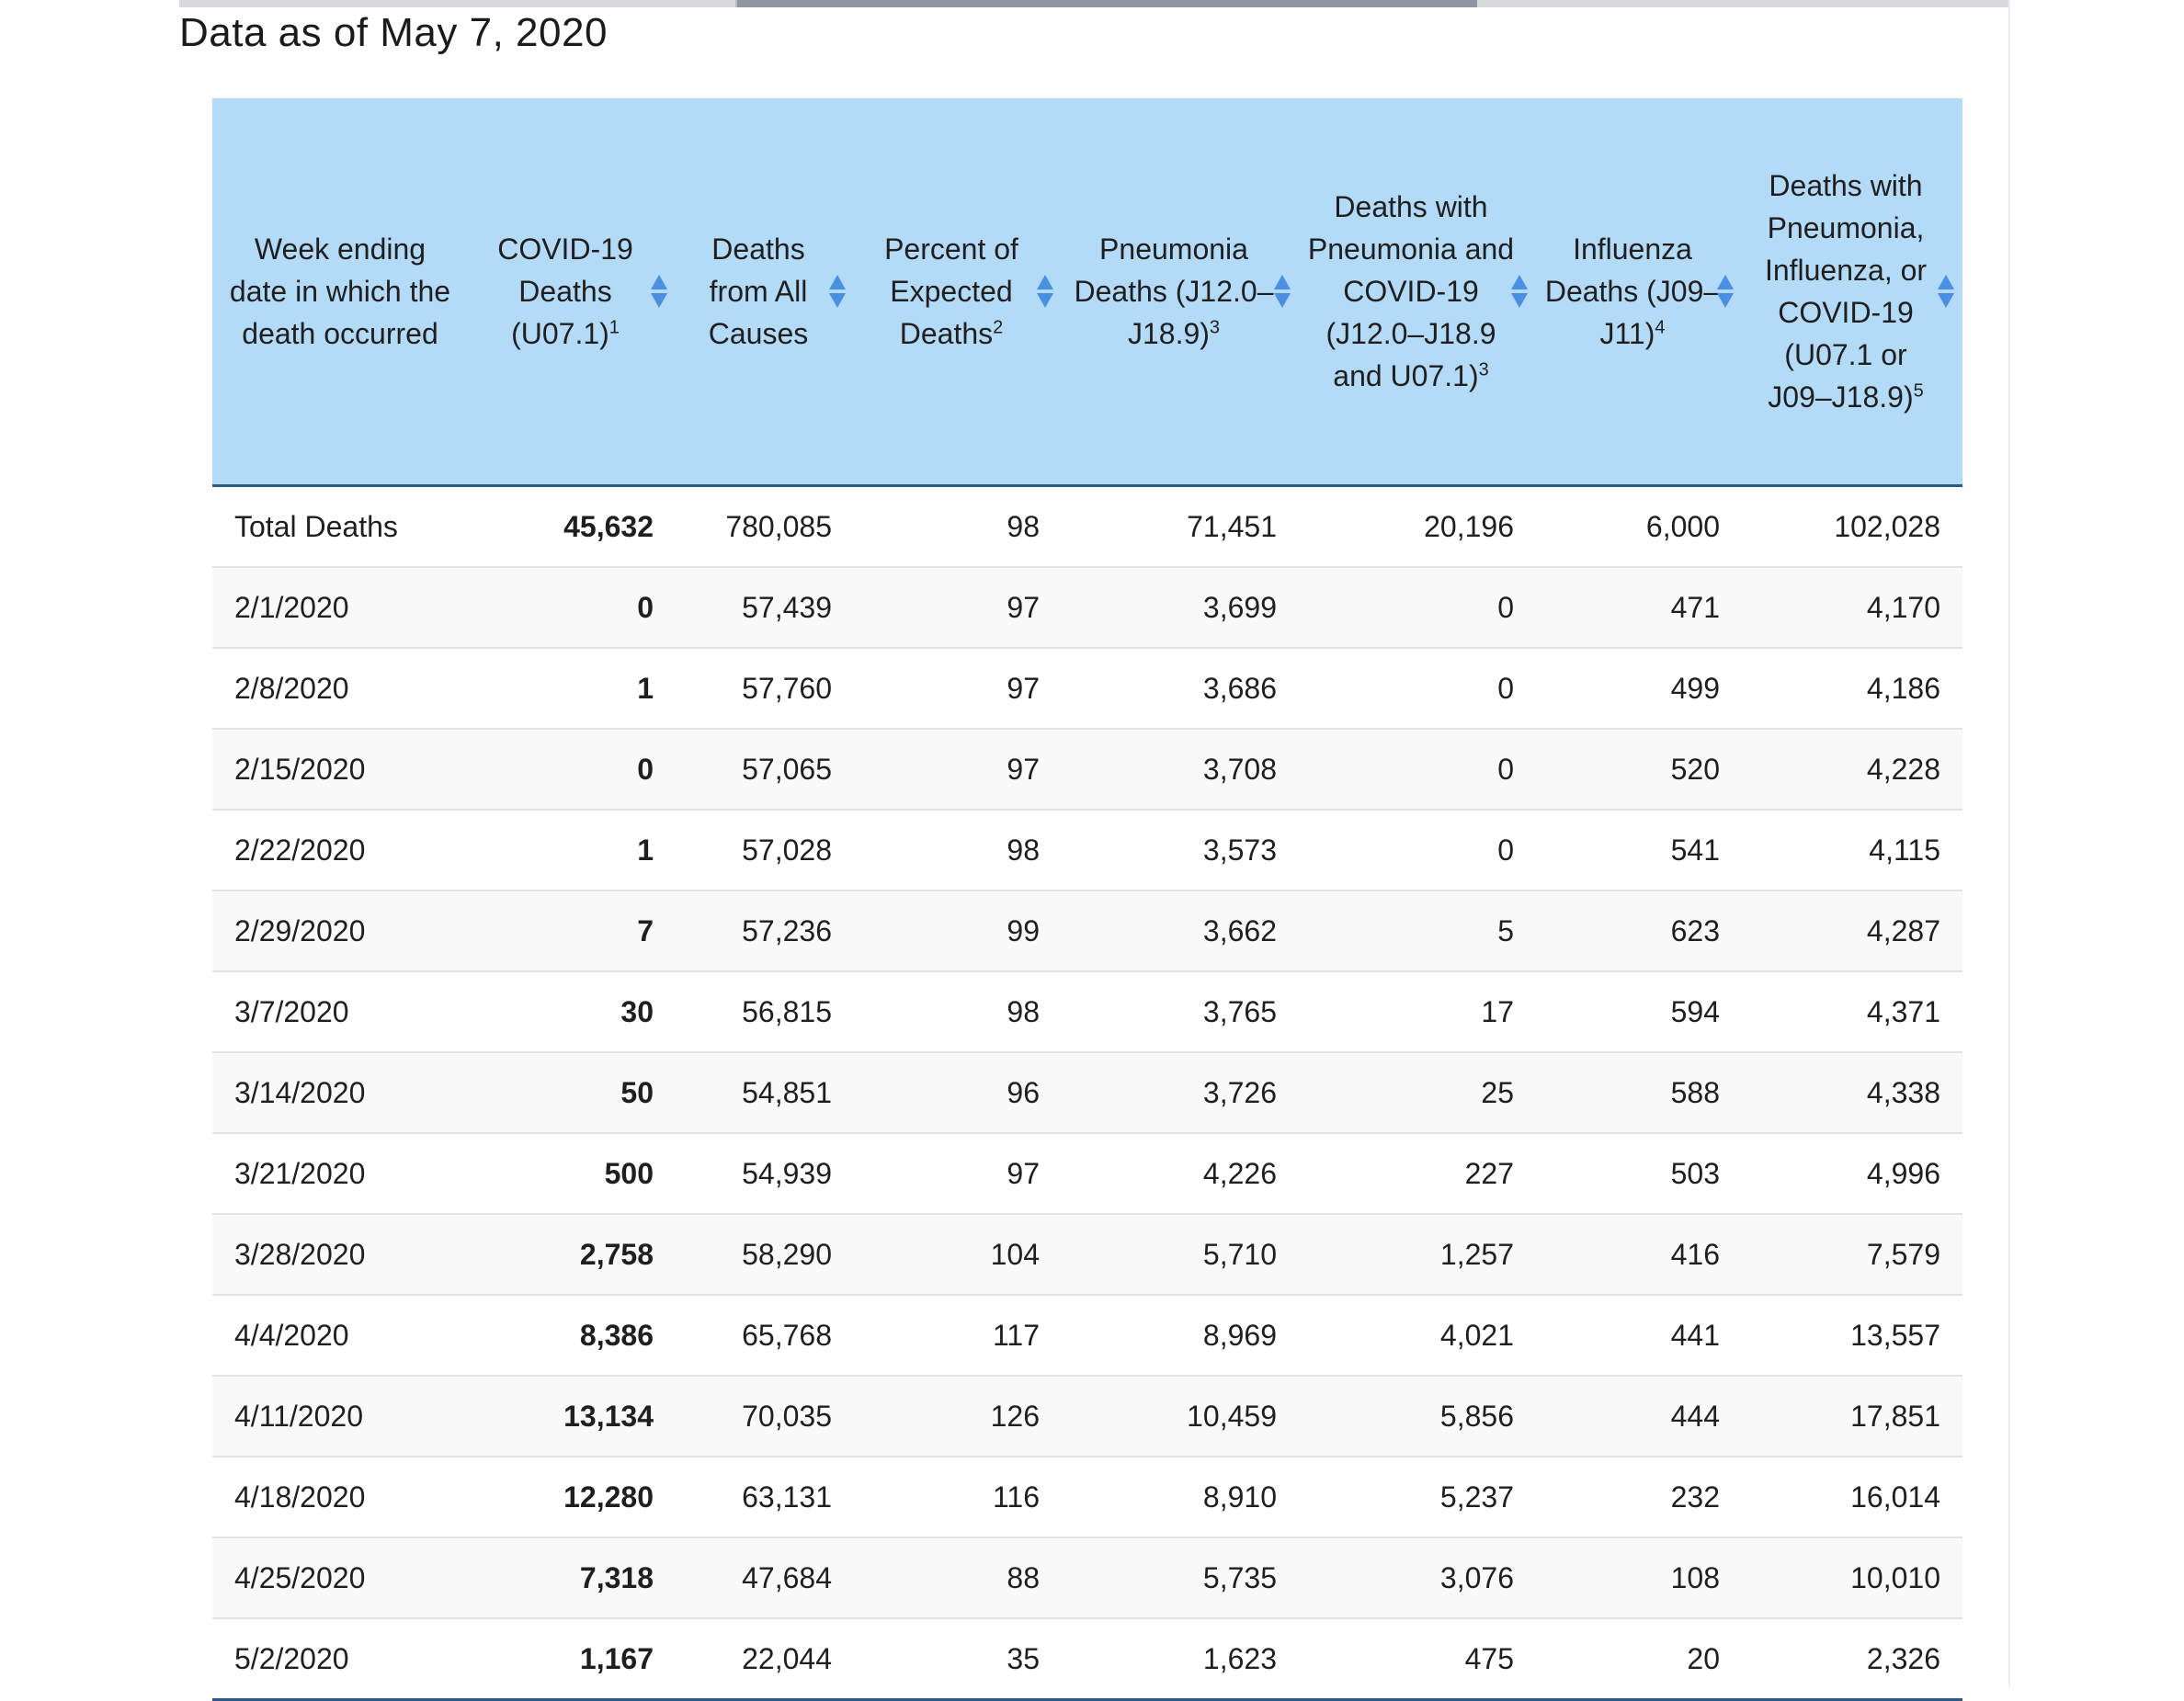 The image size is (2184, 1701). I want to click on data-cell-col-7: 499, so click(1639, 689).